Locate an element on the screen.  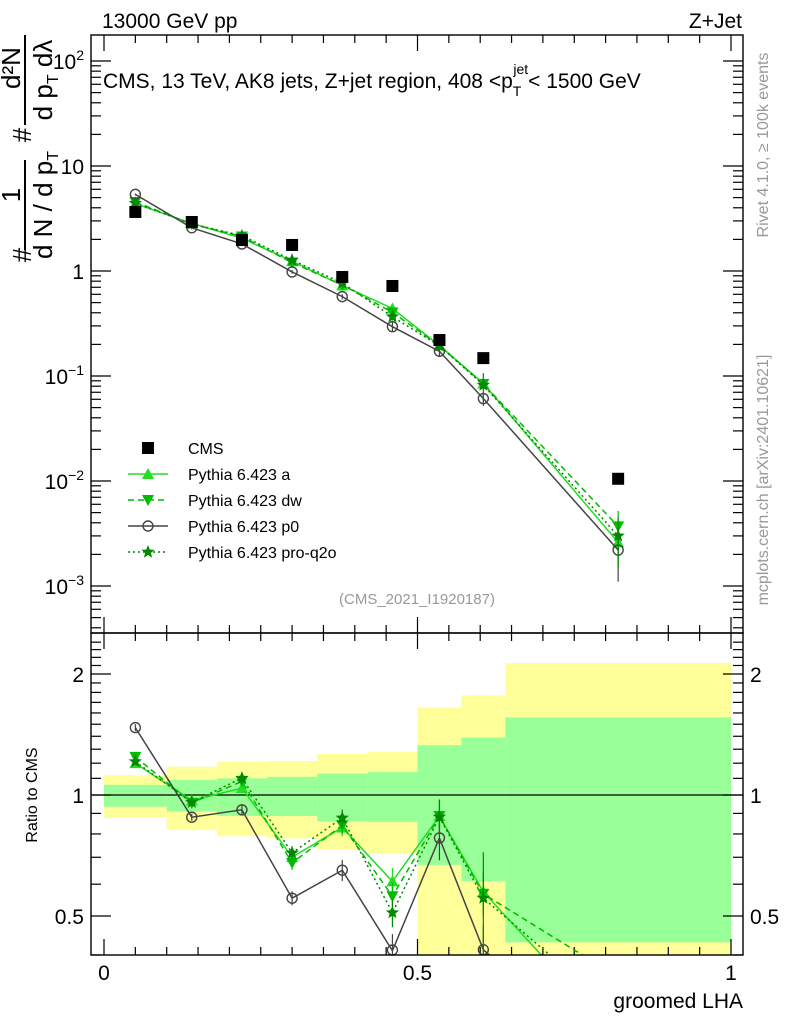
x-tick-label: 0 is located at coordinates (104, 973).